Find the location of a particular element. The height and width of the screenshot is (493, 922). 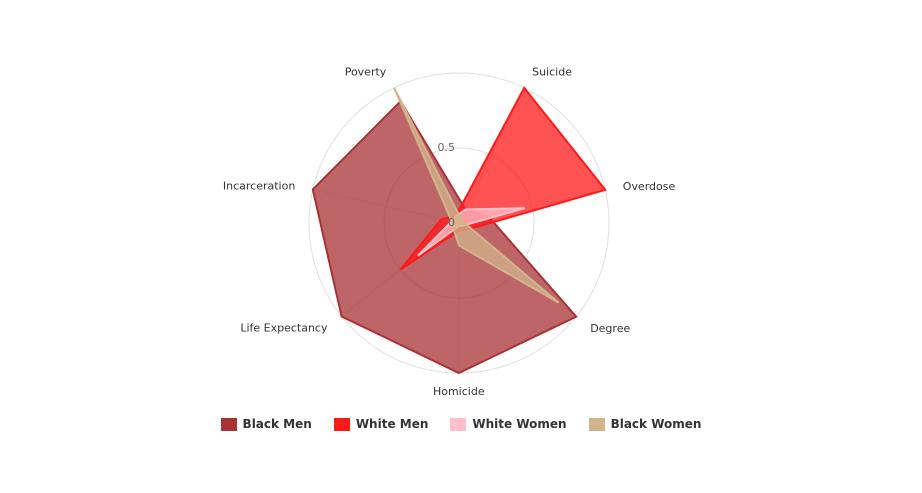

tick-label-1: 0.5 is located at coordinates (447, 147).